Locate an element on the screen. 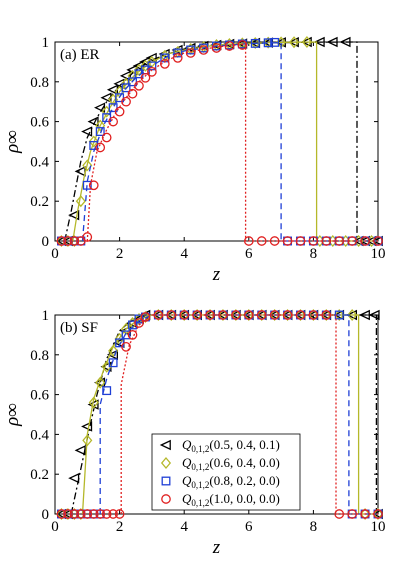 The width and height of the screenshot is (415, 578). x-tick-label: 6 is located at coordinates (249, 254).